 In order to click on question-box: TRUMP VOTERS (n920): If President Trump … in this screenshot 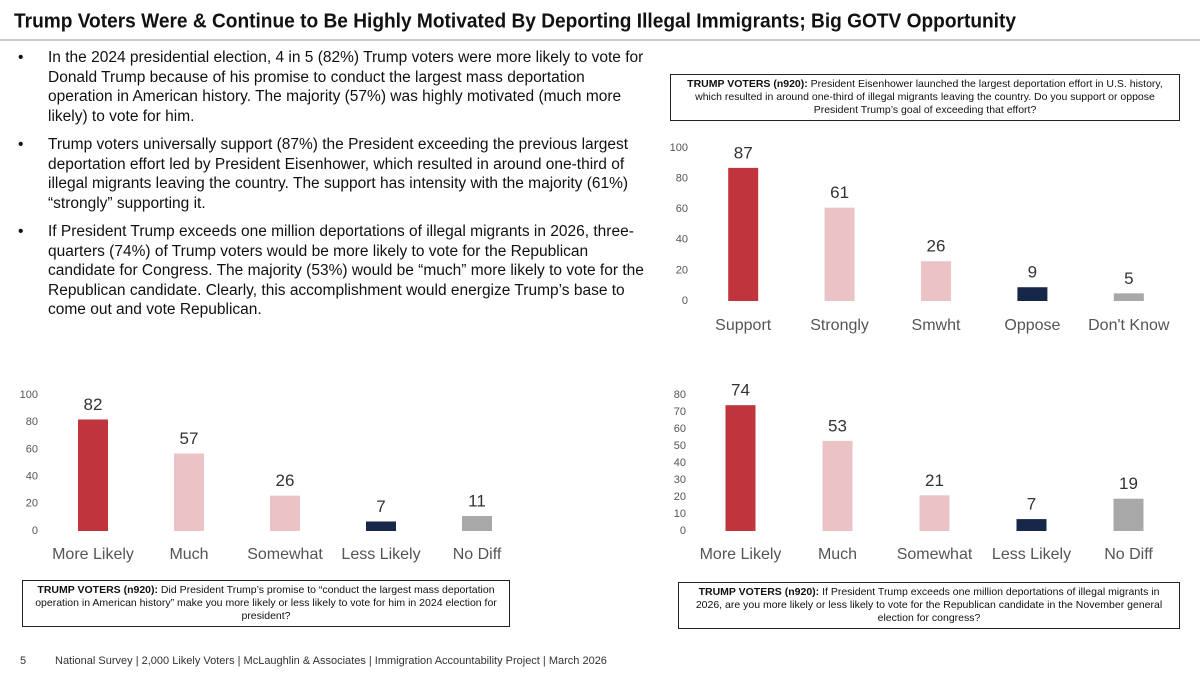, I will do `click(929, 605)`.